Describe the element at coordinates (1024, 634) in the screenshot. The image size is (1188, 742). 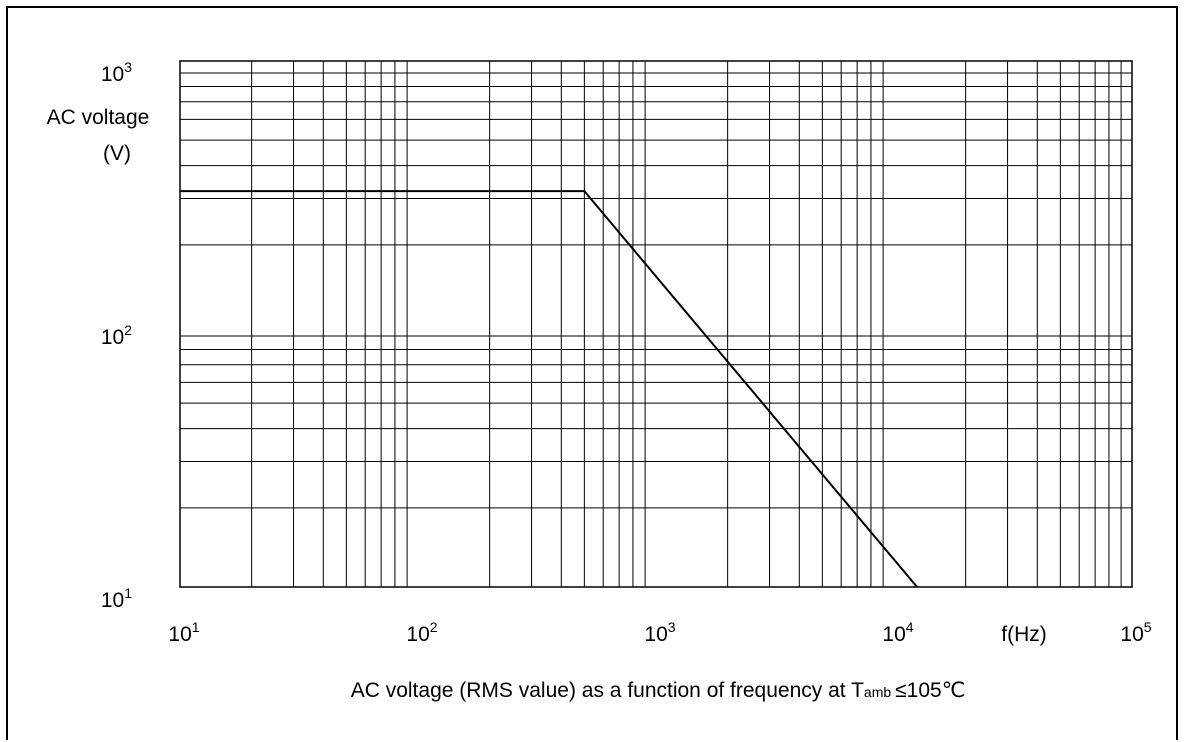
I see `x-axis-label: f(Hz)` at that location.